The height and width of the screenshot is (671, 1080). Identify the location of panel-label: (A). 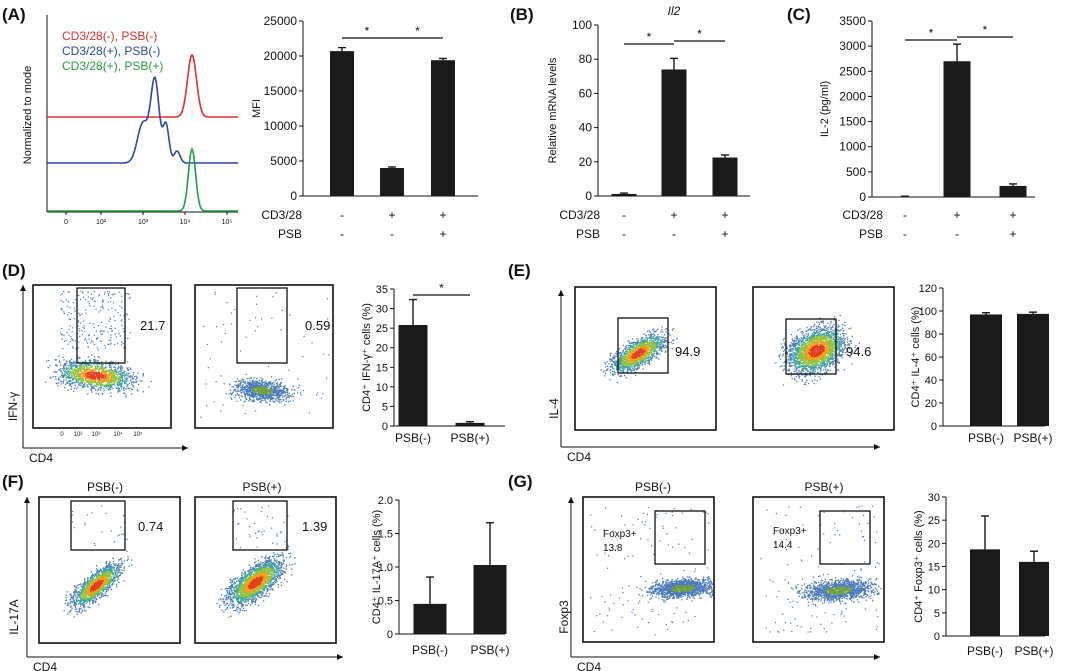
(14, 14).